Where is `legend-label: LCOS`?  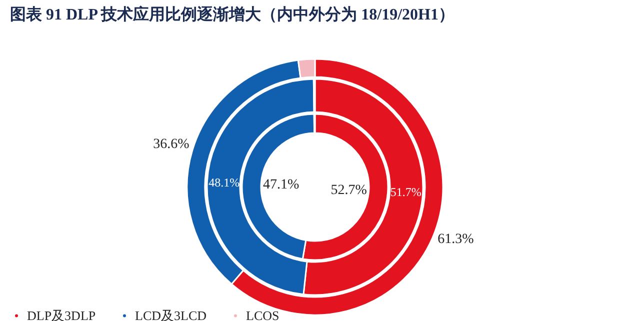 legend-label: LCOS is located at coordinates (263, 314).